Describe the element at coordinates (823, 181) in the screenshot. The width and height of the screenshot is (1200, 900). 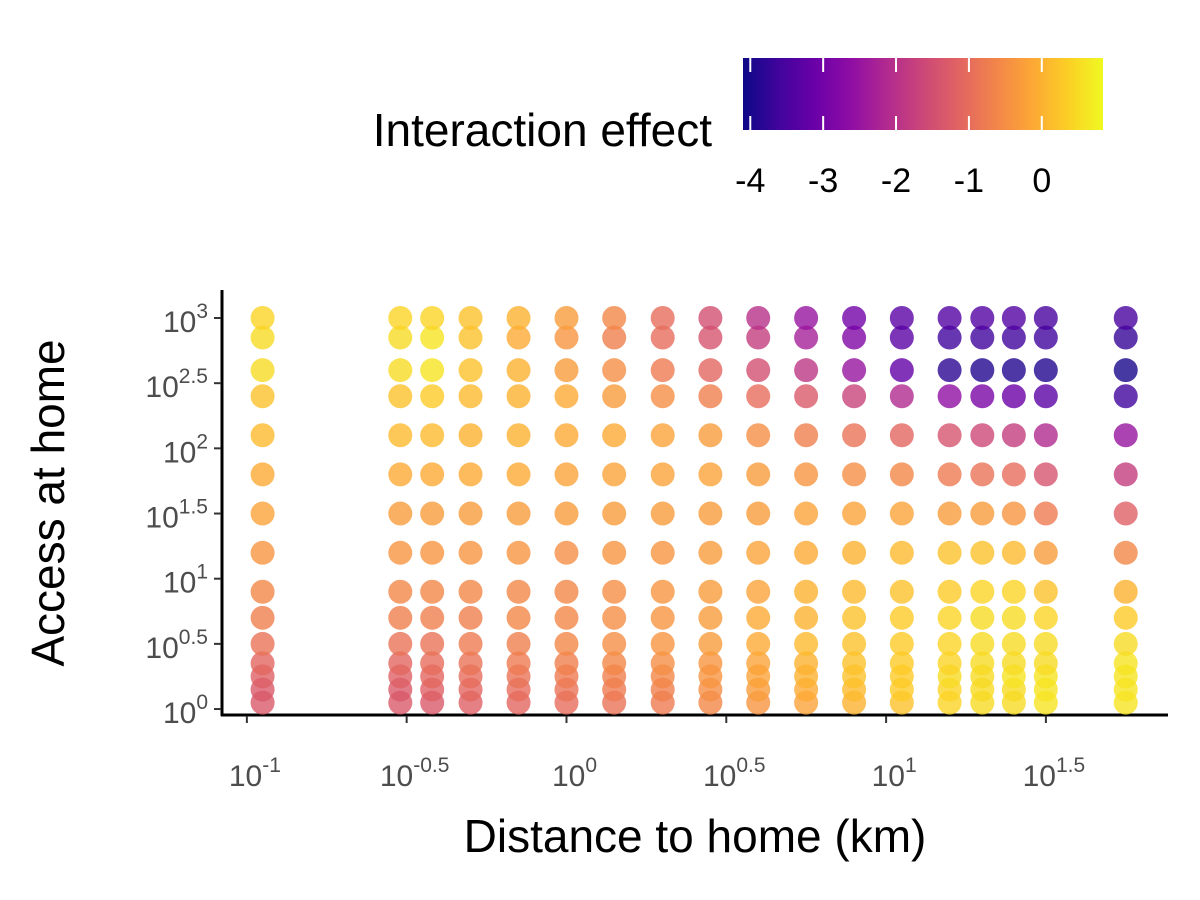
I see `colorbar-tick-label: -3` at that location.